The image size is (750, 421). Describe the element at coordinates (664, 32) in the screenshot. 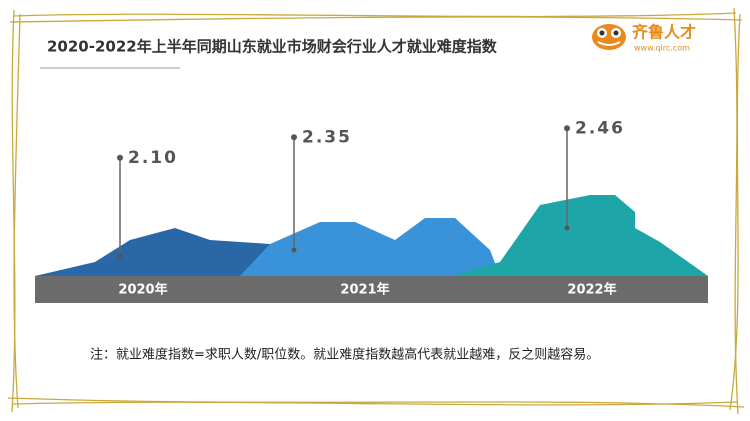

I see `logo-name: 齐鲁人才` at that location.